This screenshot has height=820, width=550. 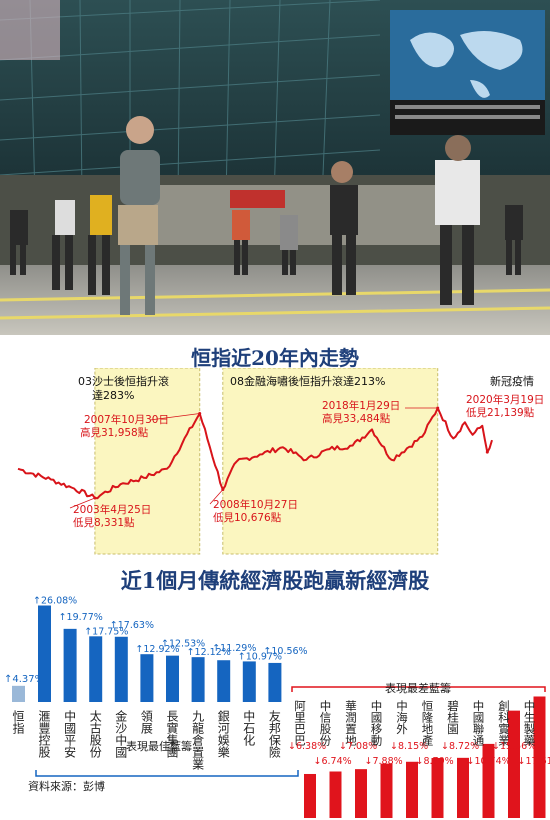 What do you see at coordinates (123, 381) in the screenshot?
I see `annotation-sars: 03沙士後恒指升滾` at bounding box center [123, 381].